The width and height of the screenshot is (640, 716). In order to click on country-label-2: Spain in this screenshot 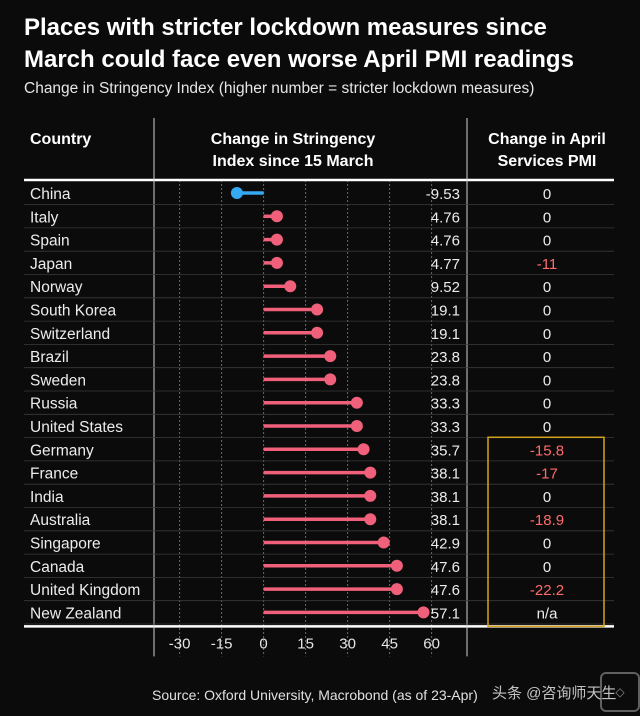, I will do `click(50, 241)`.